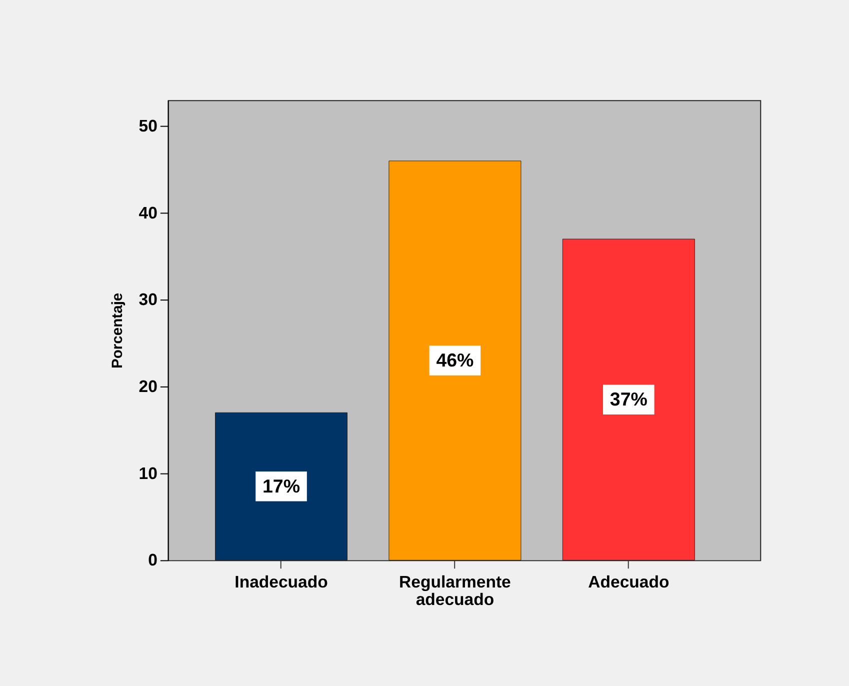 This screenshot has height=686, width=849. I want to click on y-axis-title: Porcentaje, so click(118, 330).